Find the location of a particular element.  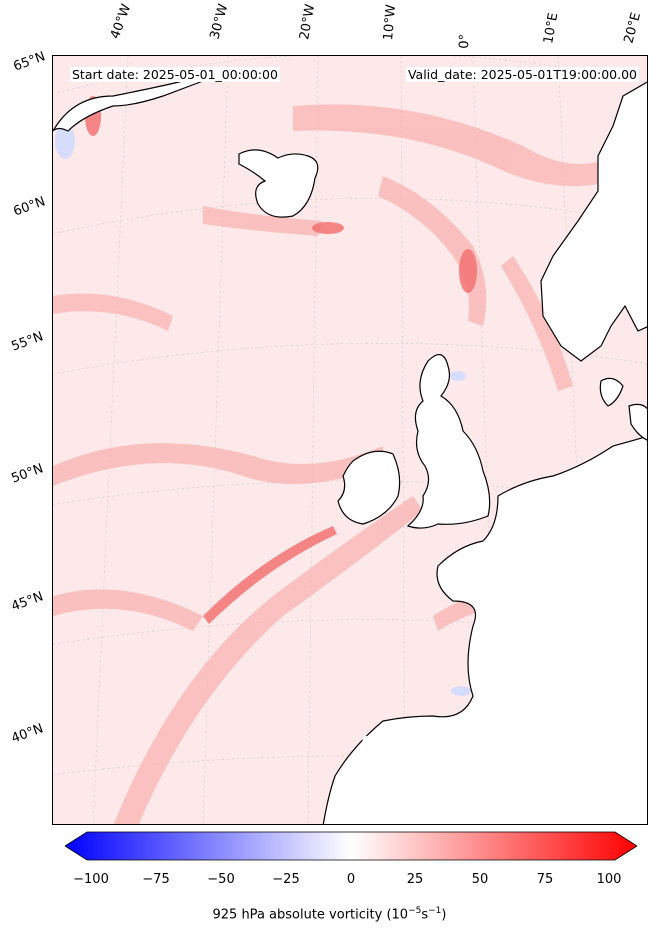

valid-date-label: Valid_date: 2025-05-01T19:00:00.00 is located at coordinates (522, 74).